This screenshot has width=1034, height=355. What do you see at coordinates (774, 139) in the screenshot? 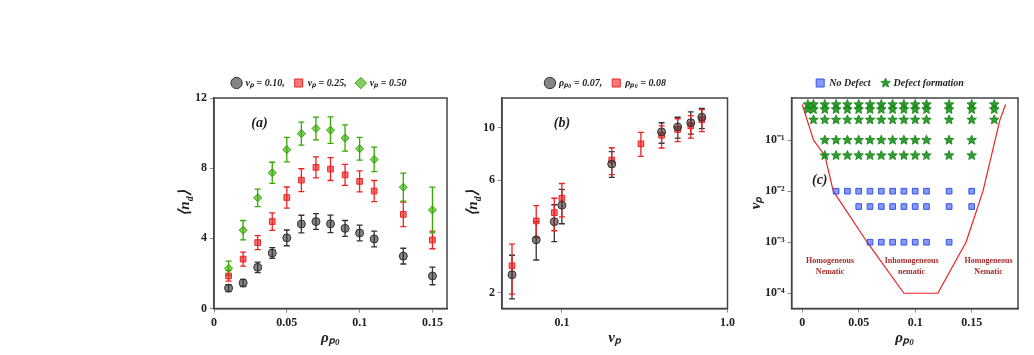
I see `y-tick-label: 10⁻¹` at bounding box center [774, 139].